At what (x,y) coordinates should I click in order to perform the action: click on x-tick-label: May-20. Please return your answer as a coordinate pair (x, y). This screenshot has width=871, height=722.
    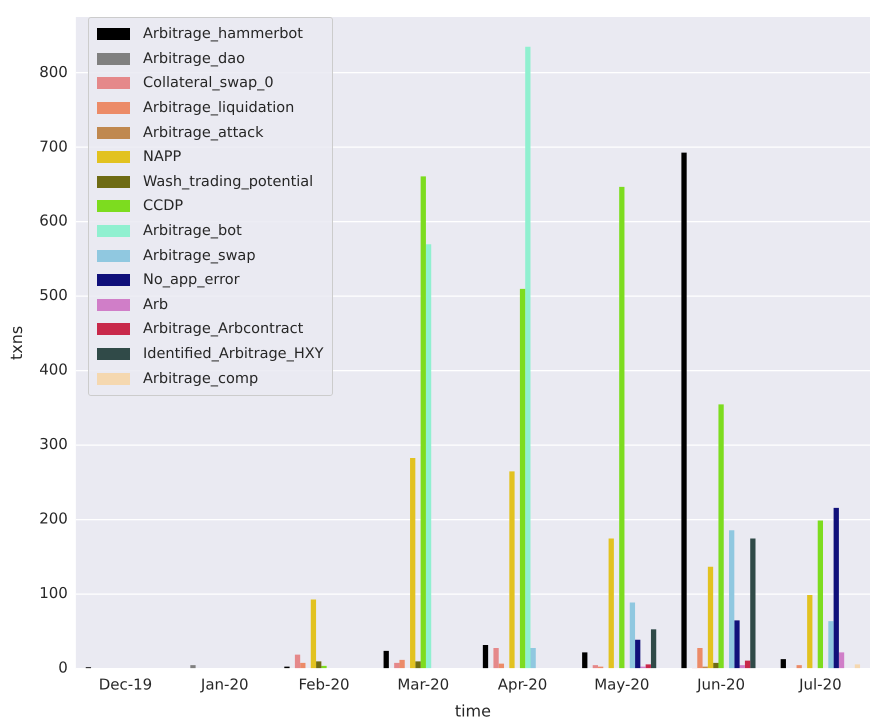
    Looking at the image, I should click on (622, 685).